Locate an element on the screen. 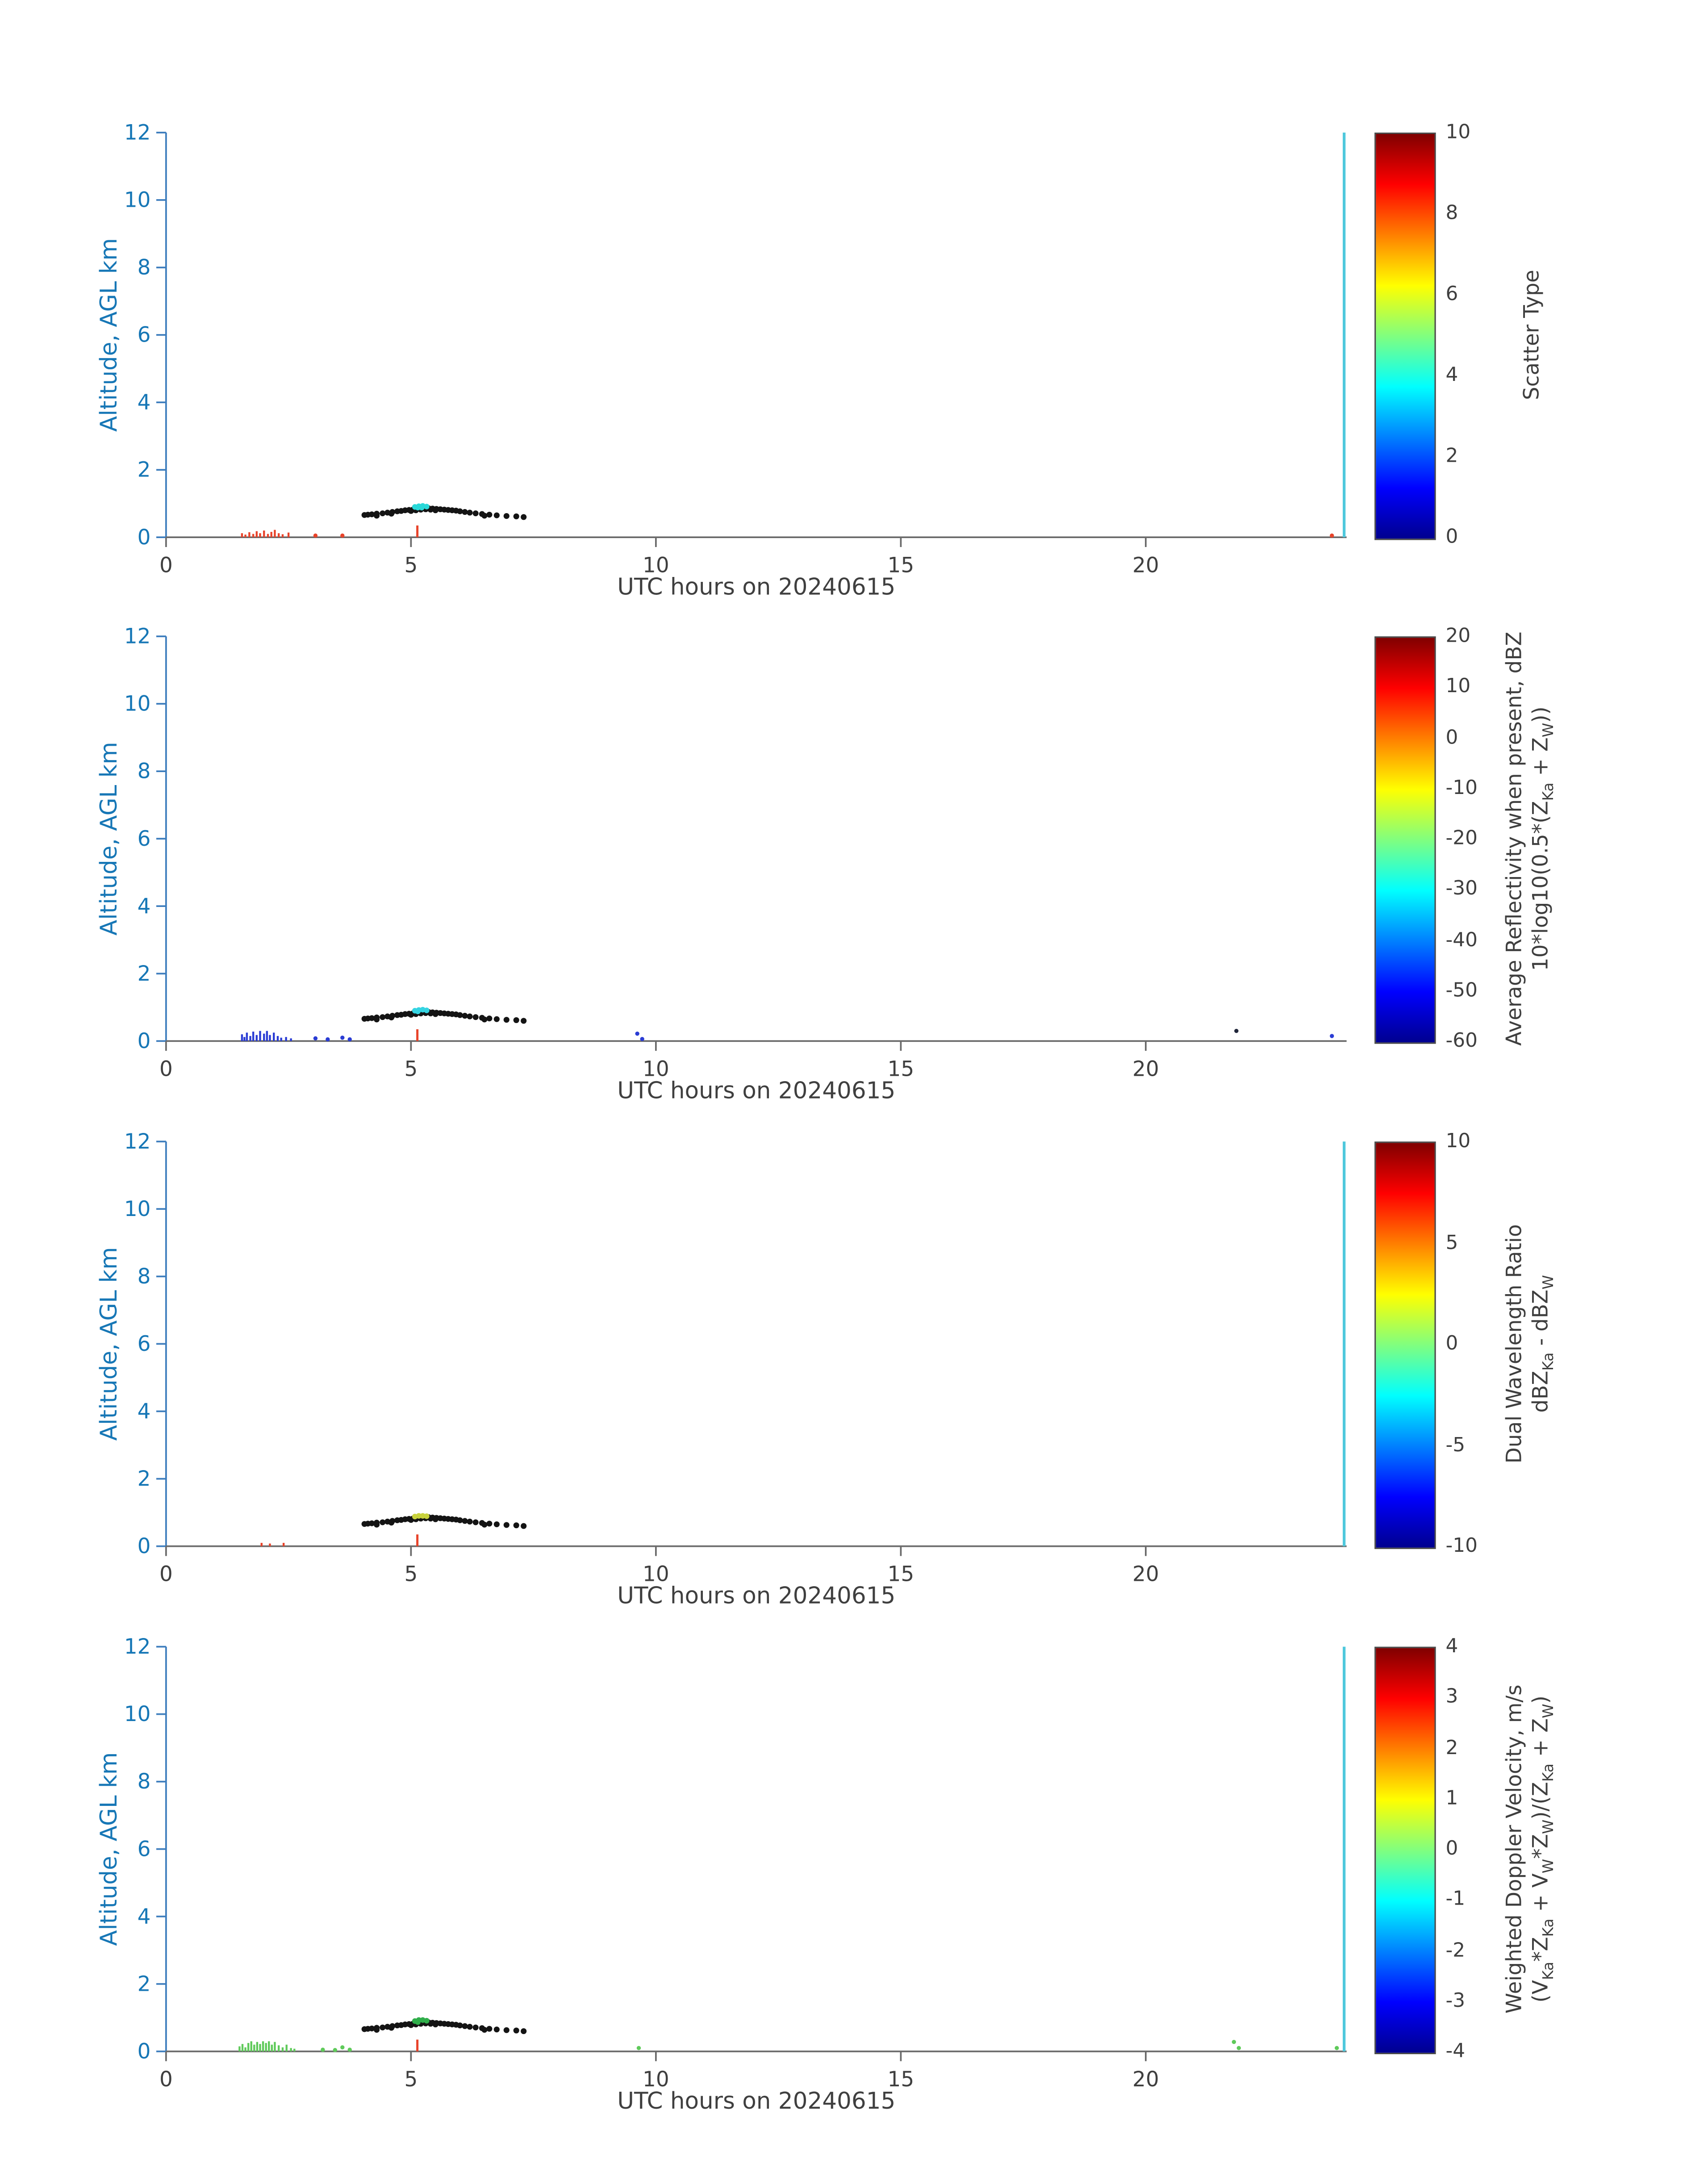 The width and height of the screenshot is (1708, 2177). y-tick-label: 8 is located at coordinates (144, 1781).